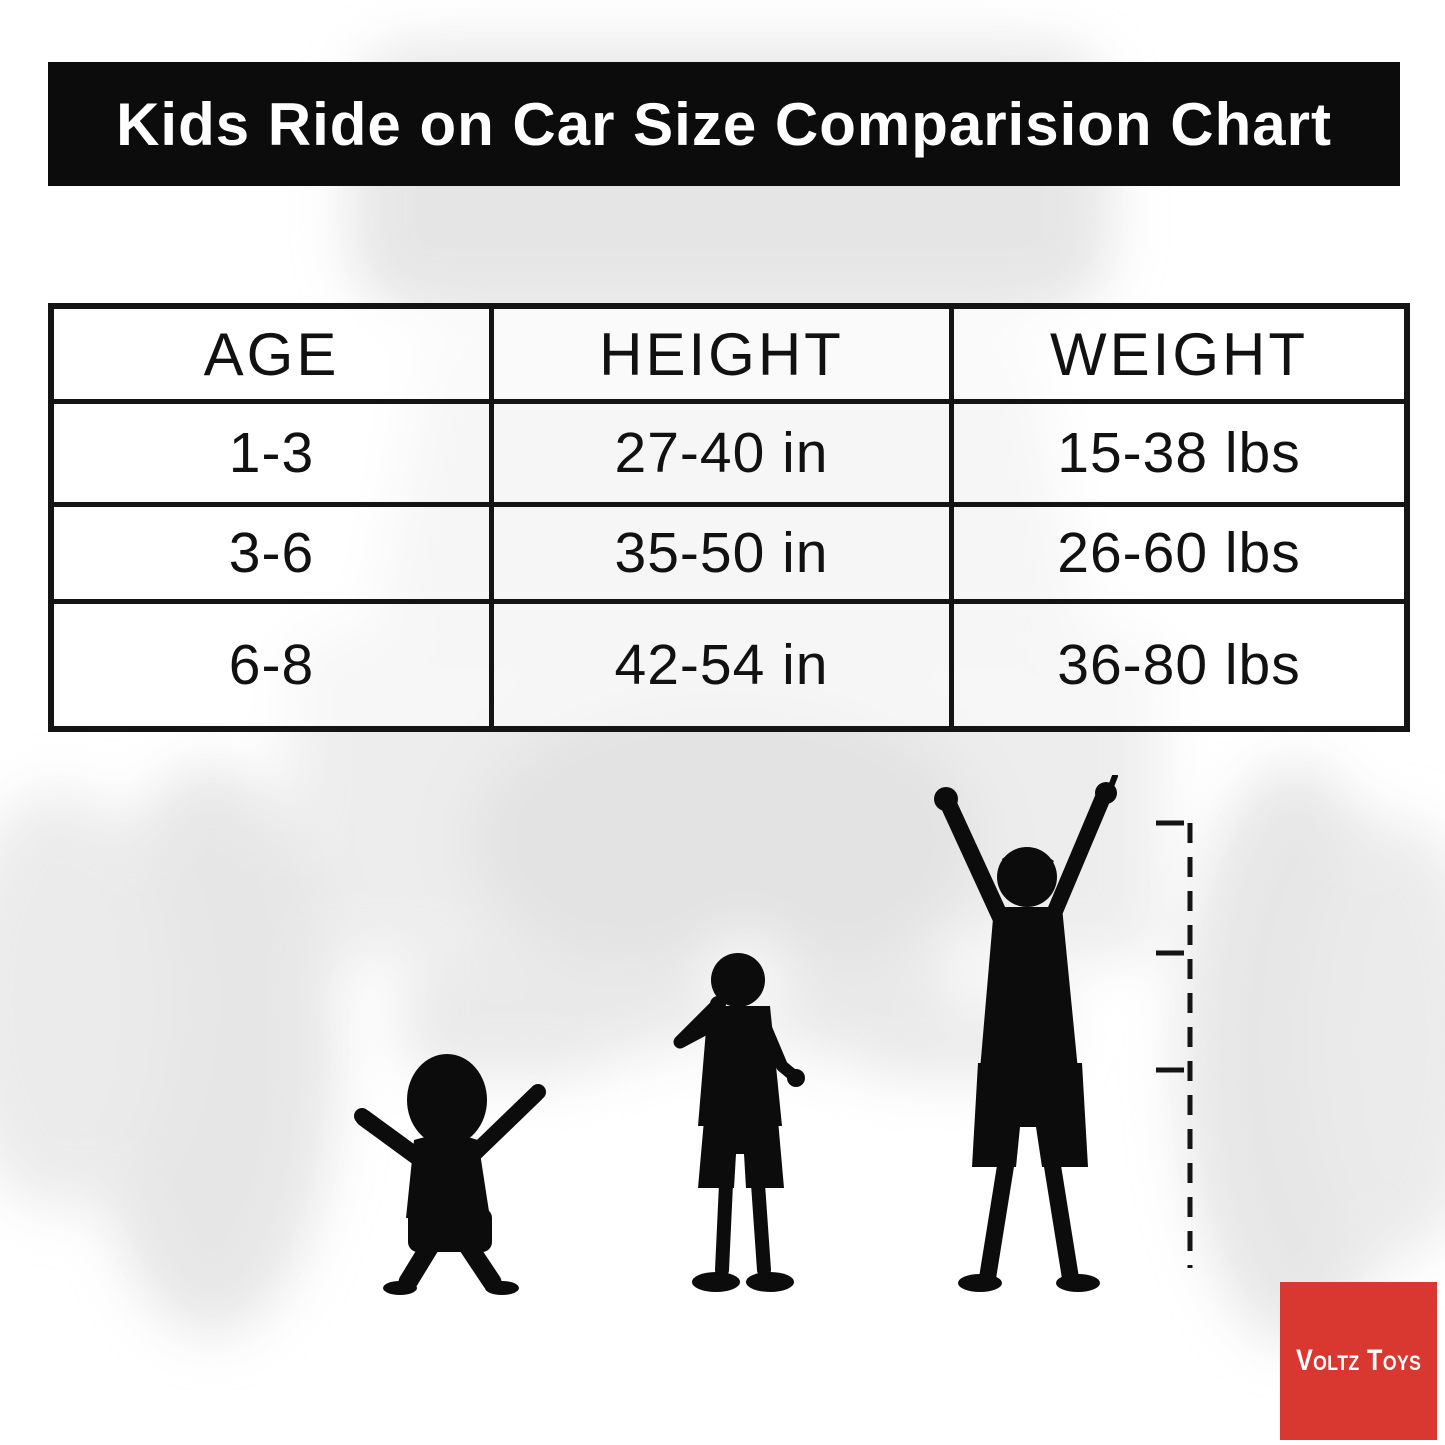 Image resolution: width=1445 pixels, height=1445 pixels. I want to click on older-boy-silhouette-icon, so click(1026, 1033).